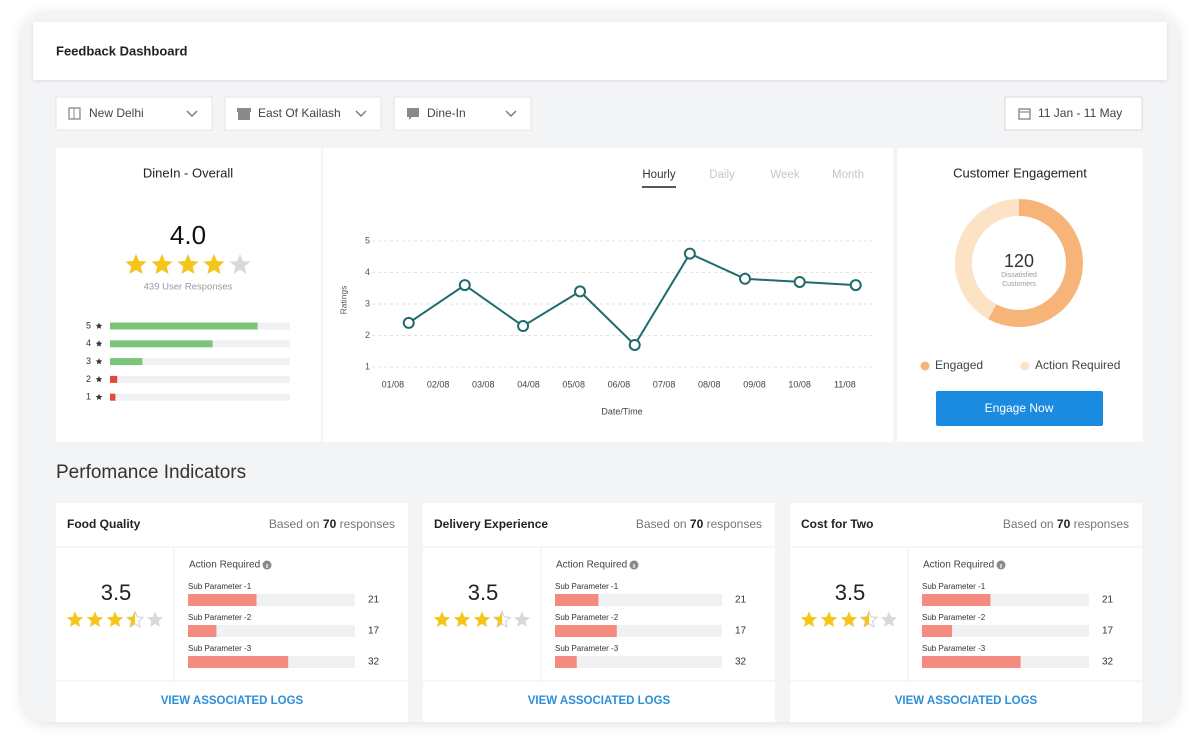 The width and height of the screenshot is (1200, 752). Describe the element at coordinates (446, 113) in the screenshot. I see `filter-label: Dine-In` at that location.